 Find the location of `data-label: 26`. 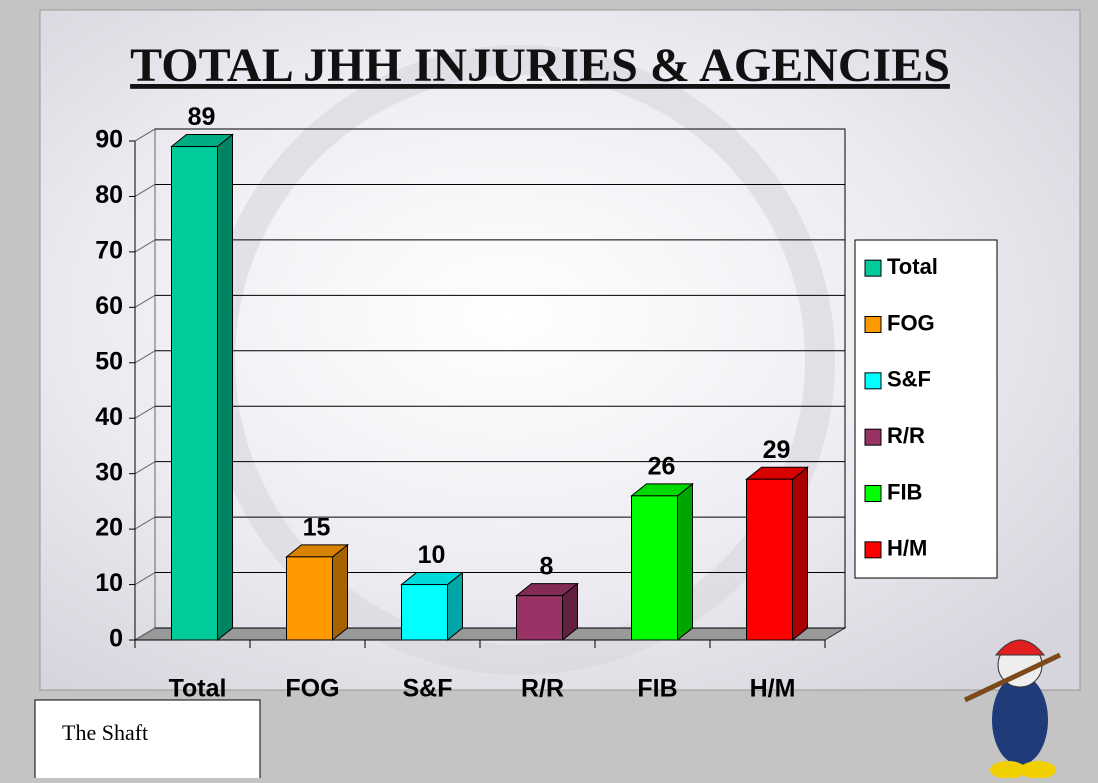

data-label: 26 is located at coordinates (662, 466).